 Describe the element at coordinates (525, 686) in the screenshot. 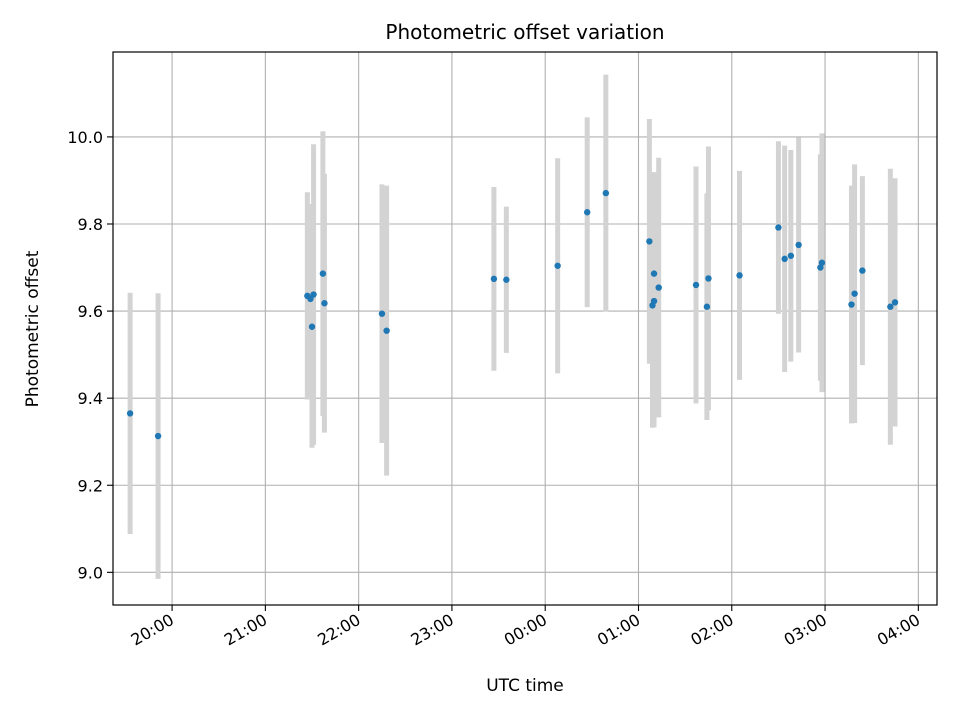

I see `x-axis-title: UTC time` at that location.